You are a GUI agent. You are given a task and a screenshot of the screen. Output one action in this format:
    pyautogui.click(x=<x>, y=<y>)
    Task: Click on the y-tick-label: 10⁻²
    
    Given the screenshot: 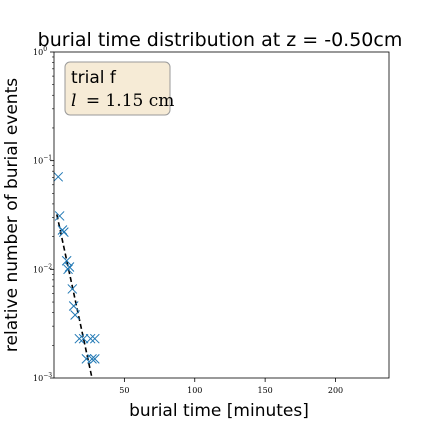 What is the action you would take?
    pyautogui.click(x=42, y=268)
    